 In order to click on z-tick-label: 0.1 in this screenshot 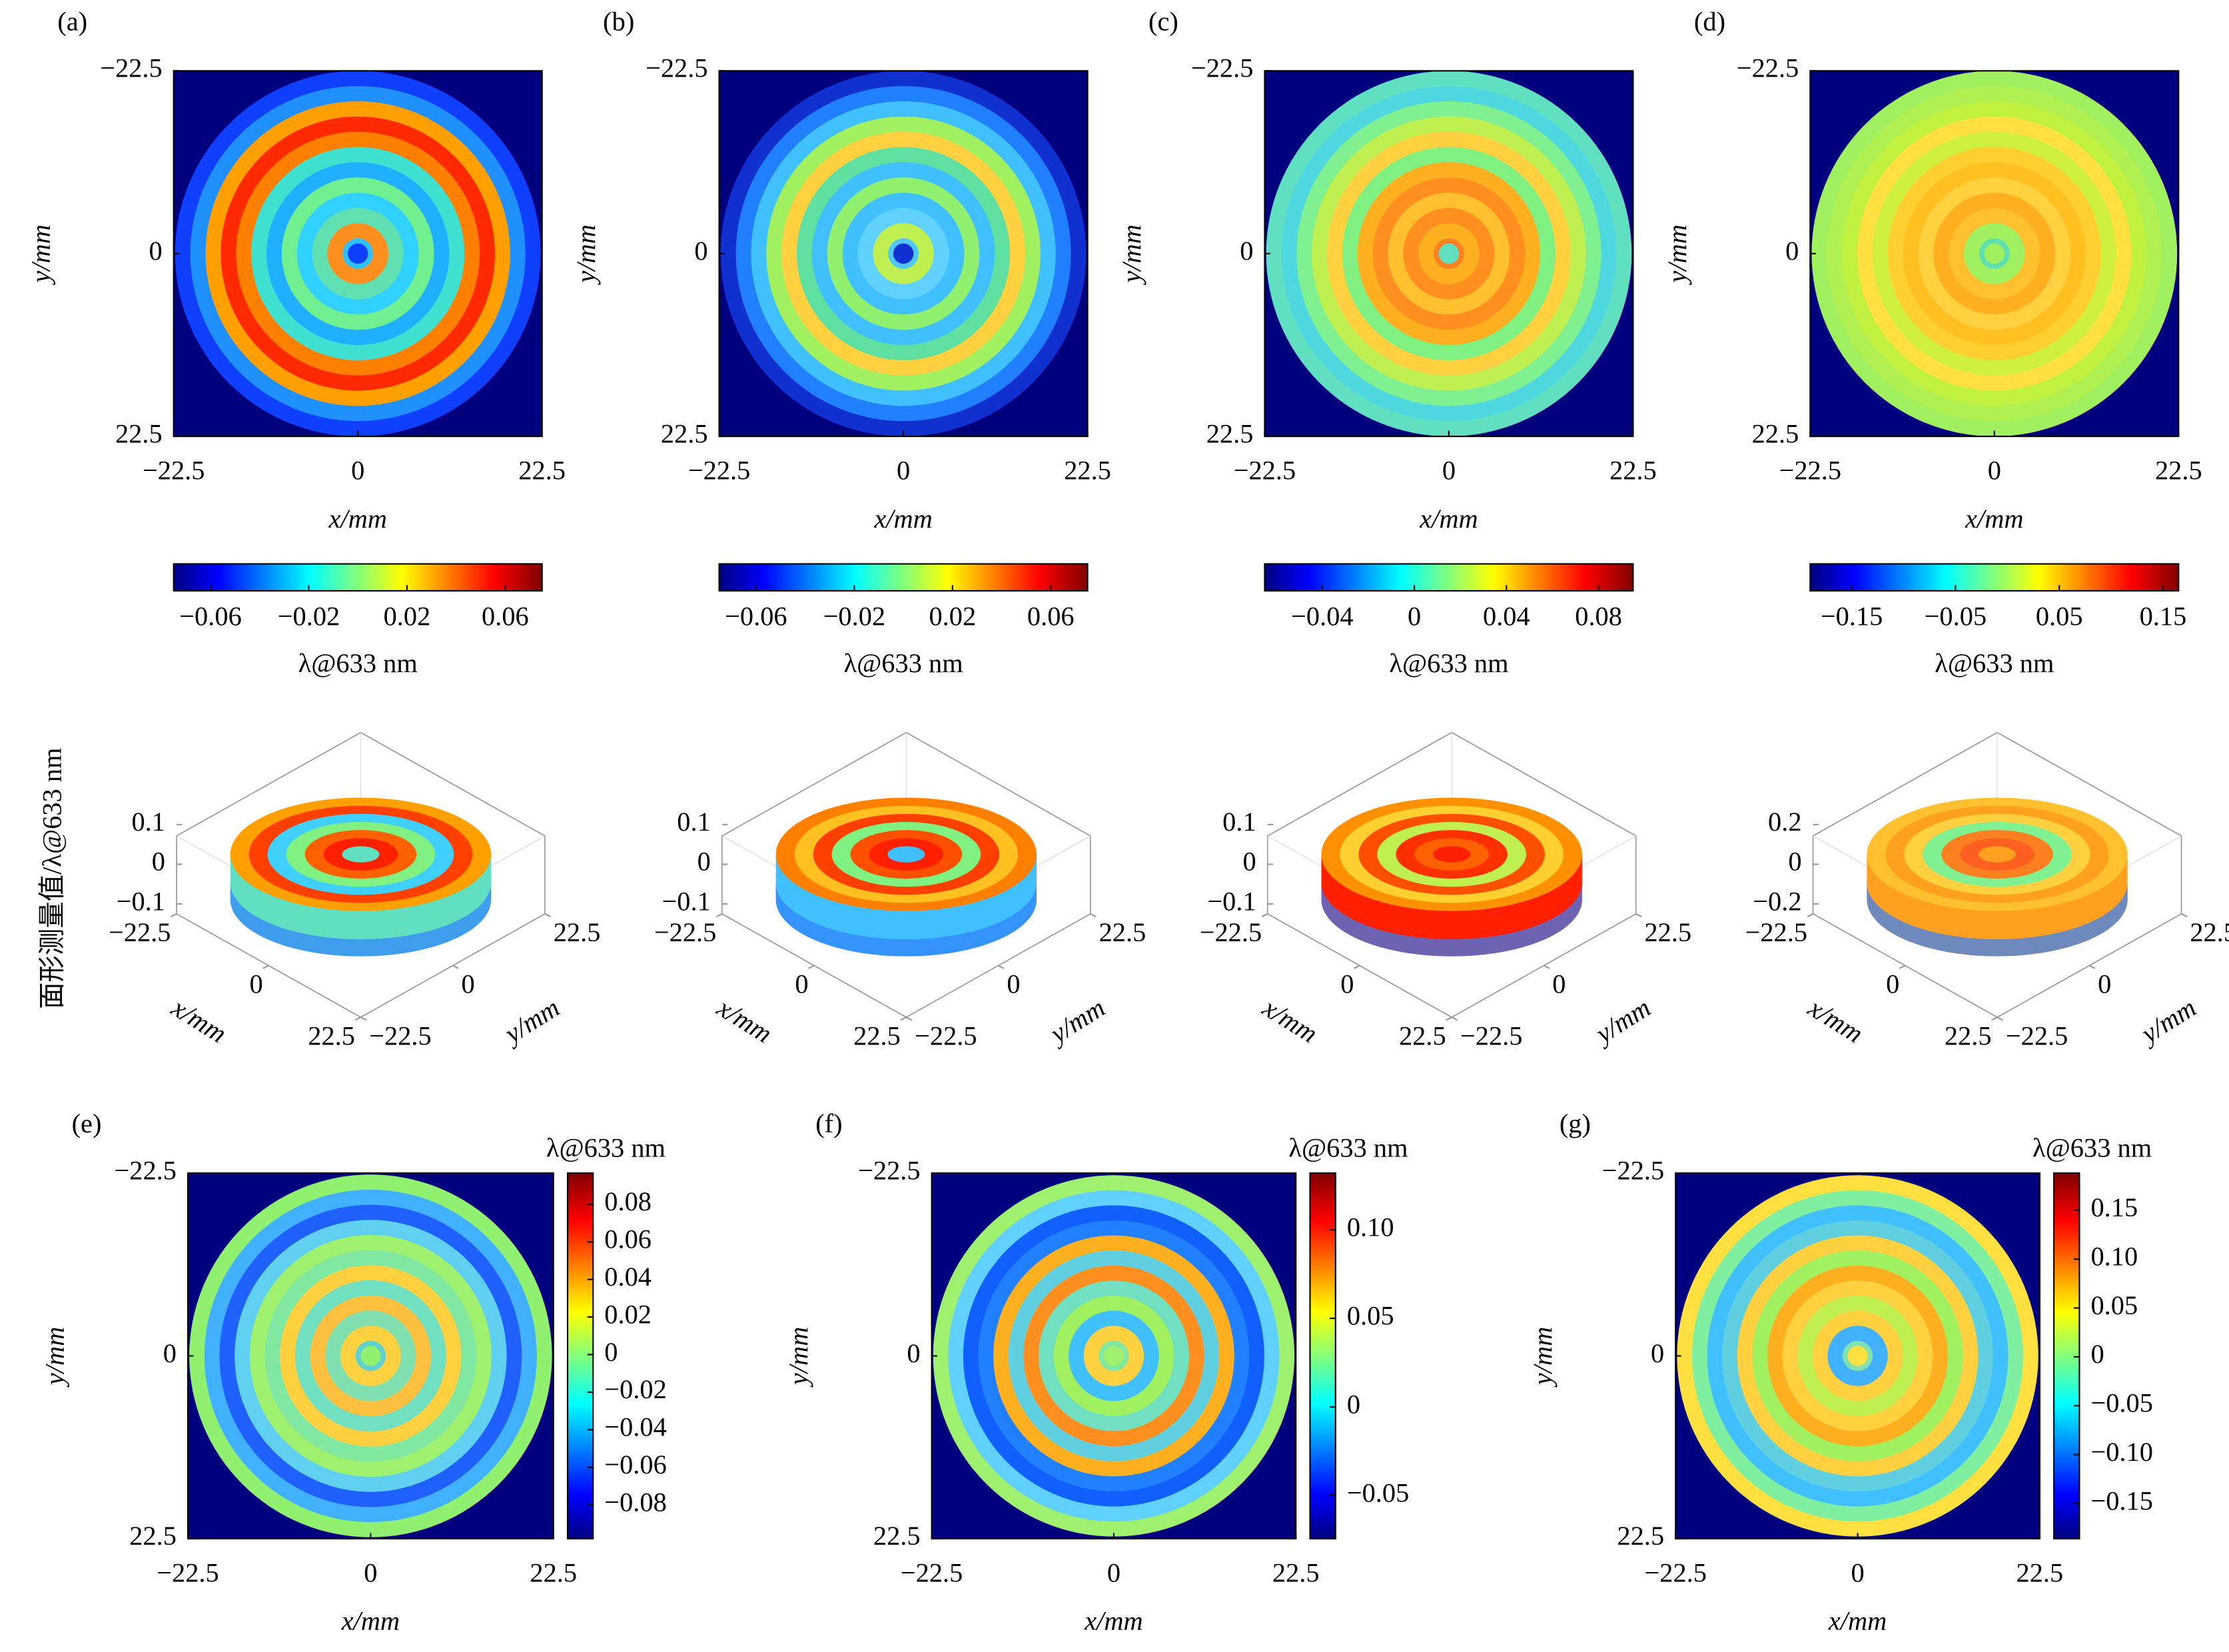, I will do `click(1239, 822)`.